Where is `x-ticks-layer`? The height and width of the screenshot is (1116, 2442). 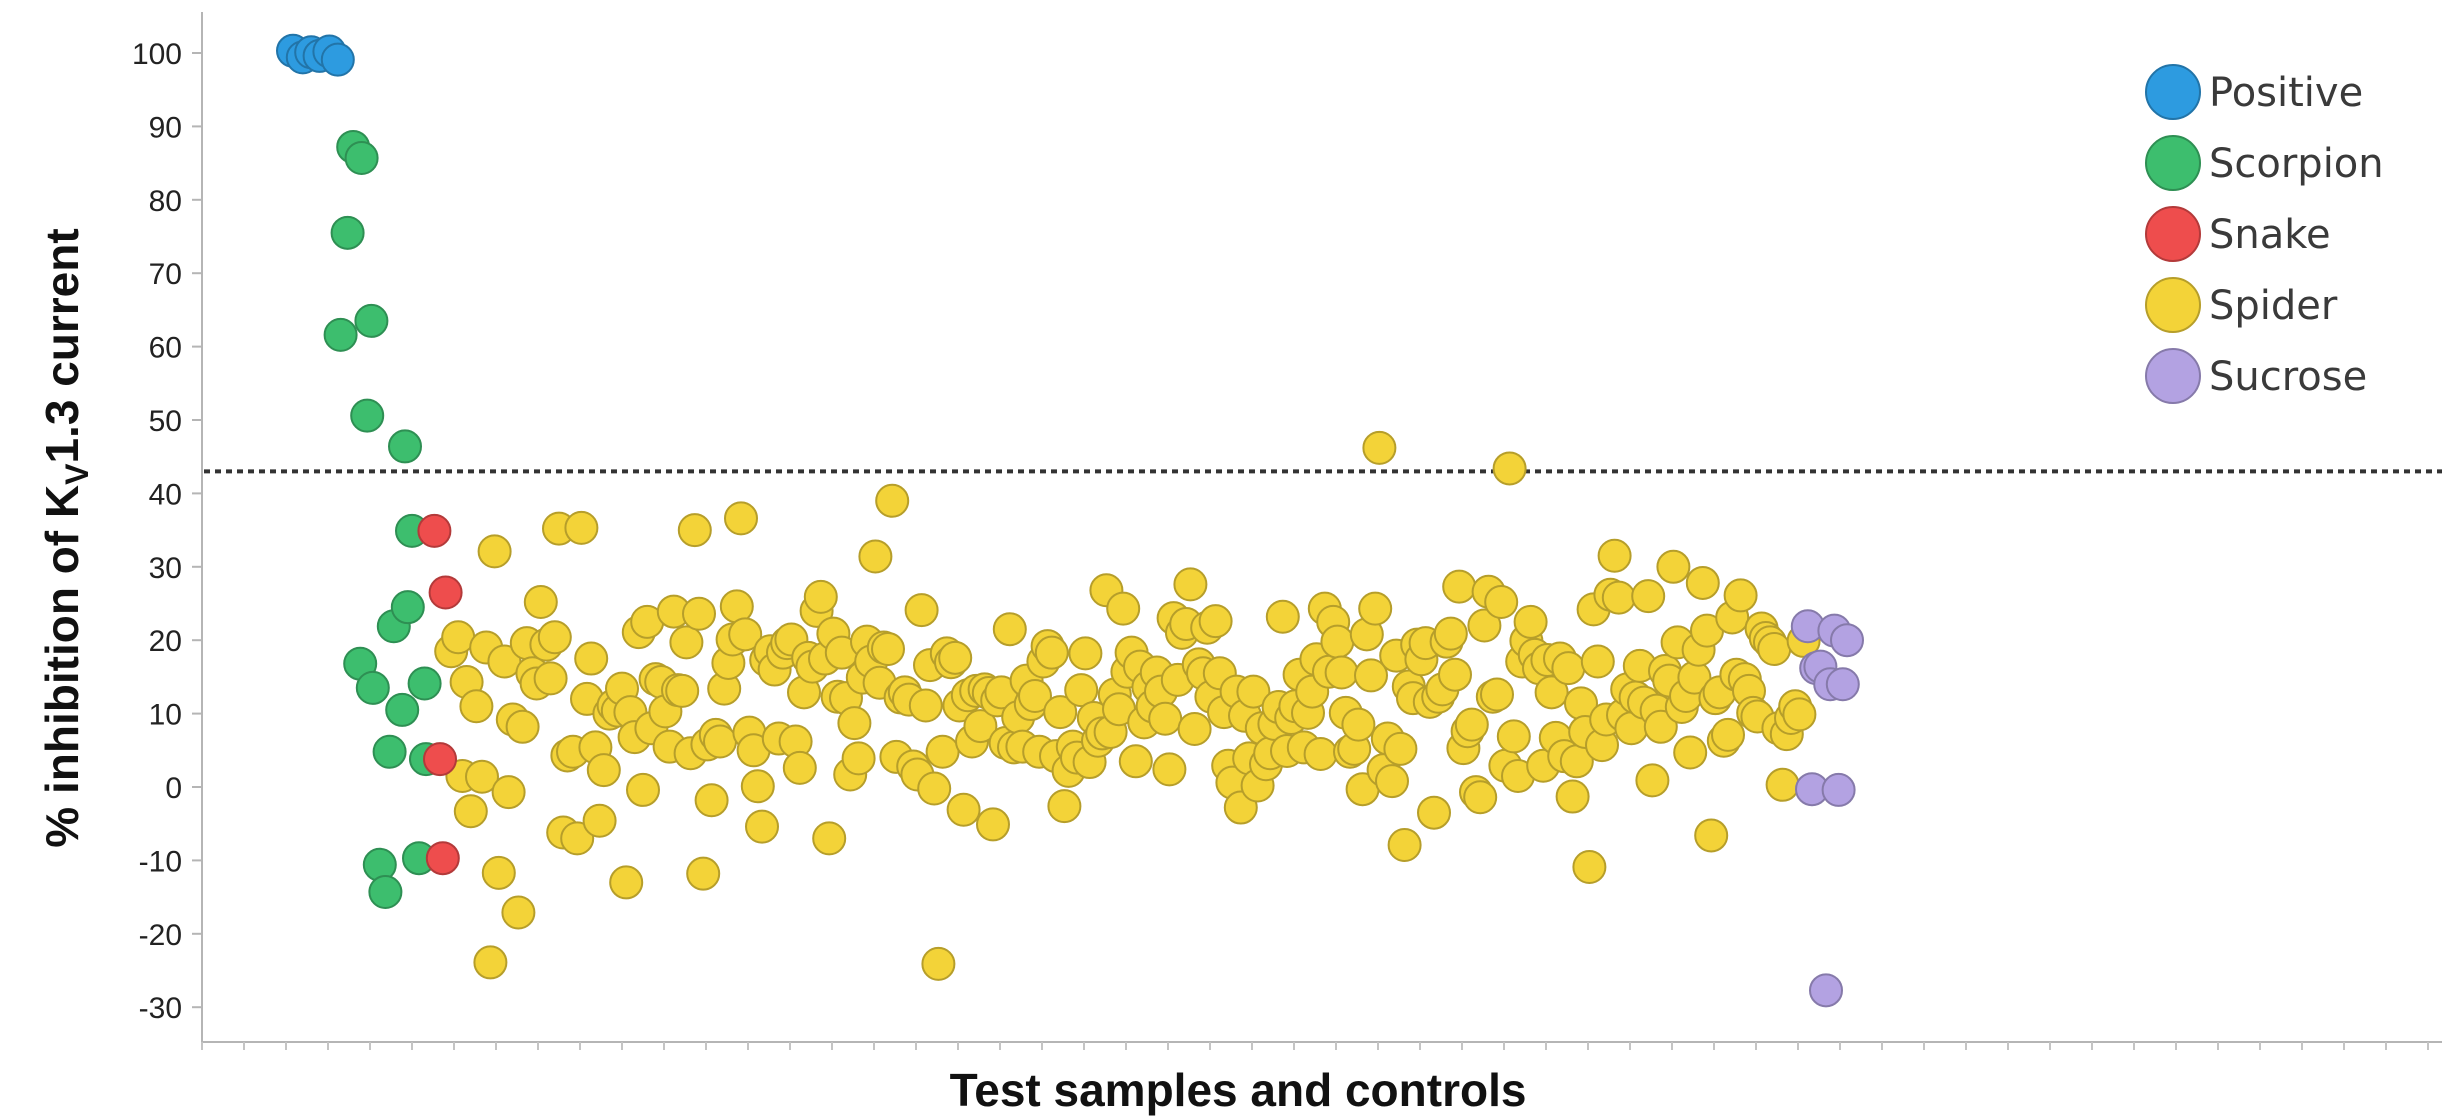 x-ticks-layer is located at coordinates (1315, 1046).